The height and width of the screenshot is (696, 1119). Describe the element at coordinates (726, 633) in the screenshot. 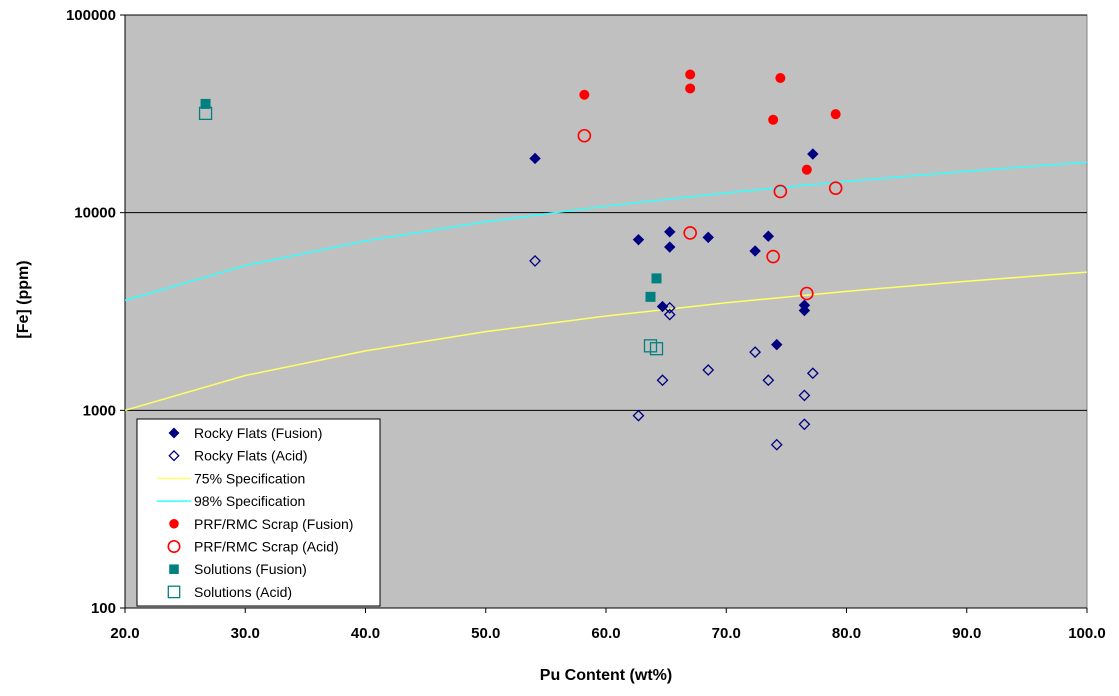

I see `x-tick-label: 70.0` at that location.